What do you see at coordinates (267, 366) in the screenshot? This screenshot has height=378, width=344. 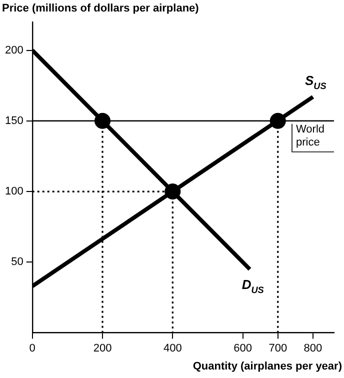 I see `x-axis-title: Quantity (airplanes per year)` at bounding box center [267, 366].